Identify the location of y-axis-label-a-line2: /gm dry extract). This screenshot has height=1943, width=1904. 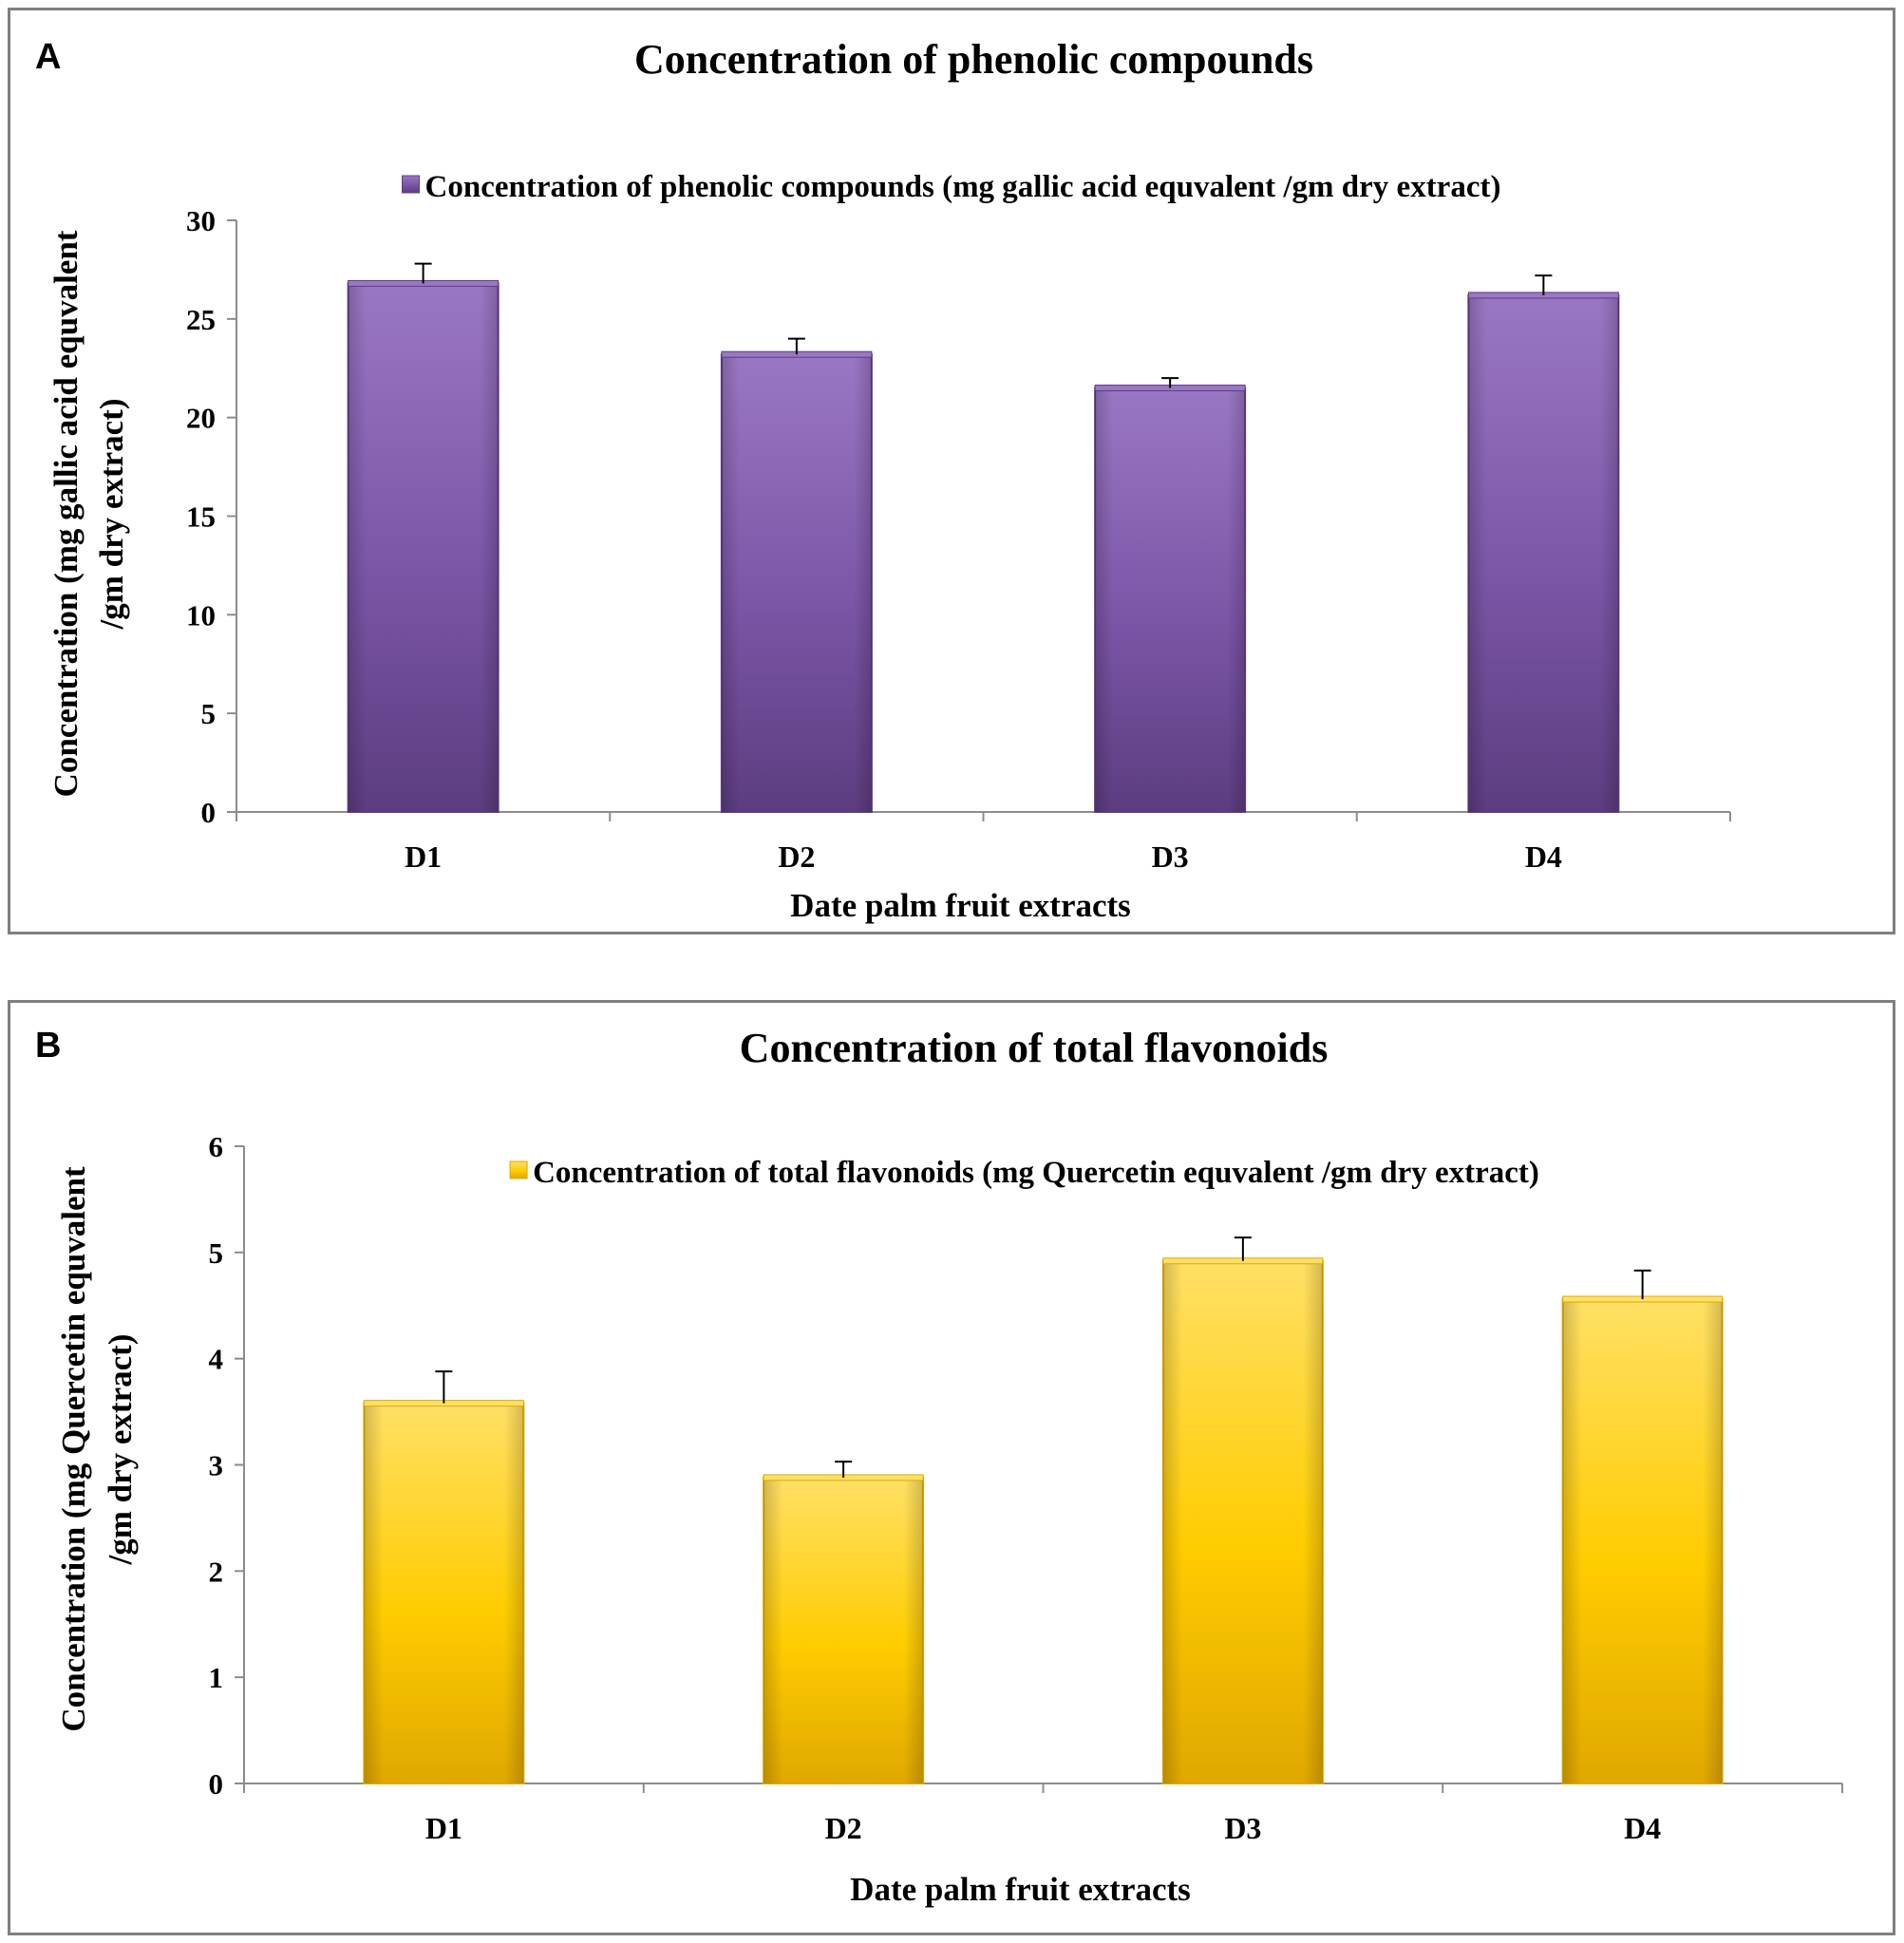
(112, 515).